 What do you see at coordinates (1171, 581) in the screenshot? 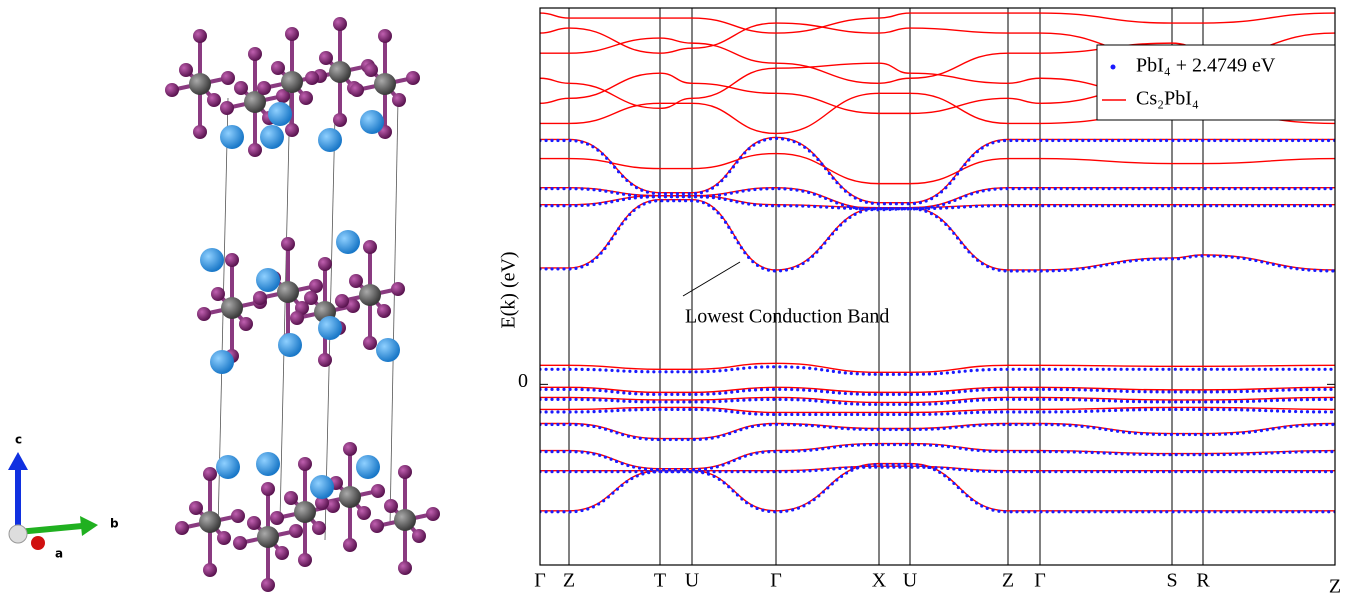
I see `x-tick-label: S` at bounding box center [1171, 581].